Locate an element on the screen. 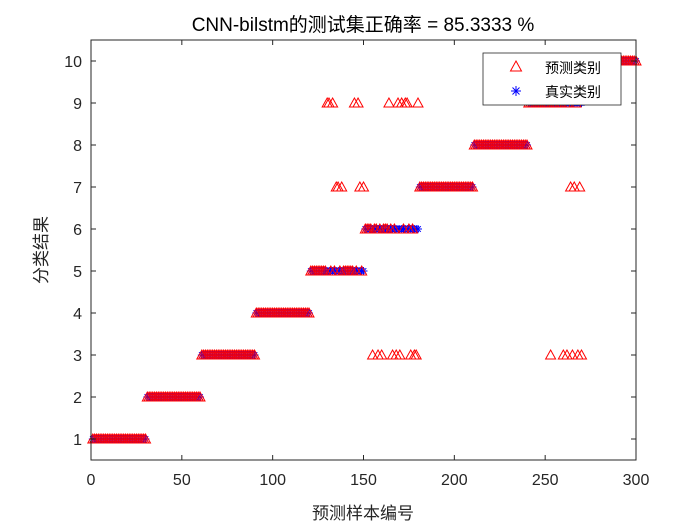  y-tick-label: 7 is located at coordinates (77, 188).